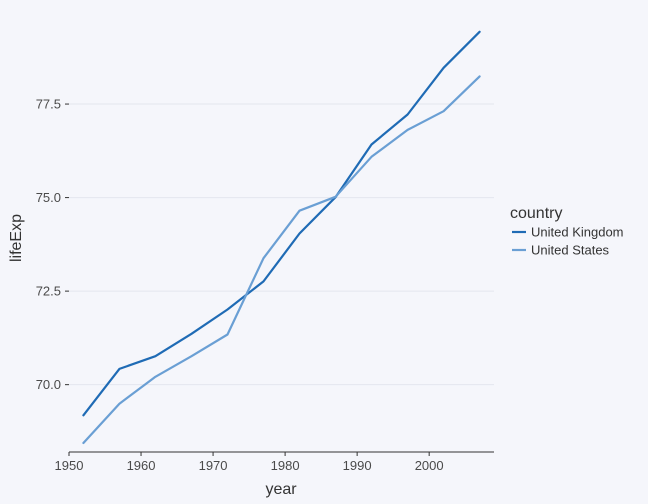  I want to click on x-tick-label: 1980, so click(285, 465).